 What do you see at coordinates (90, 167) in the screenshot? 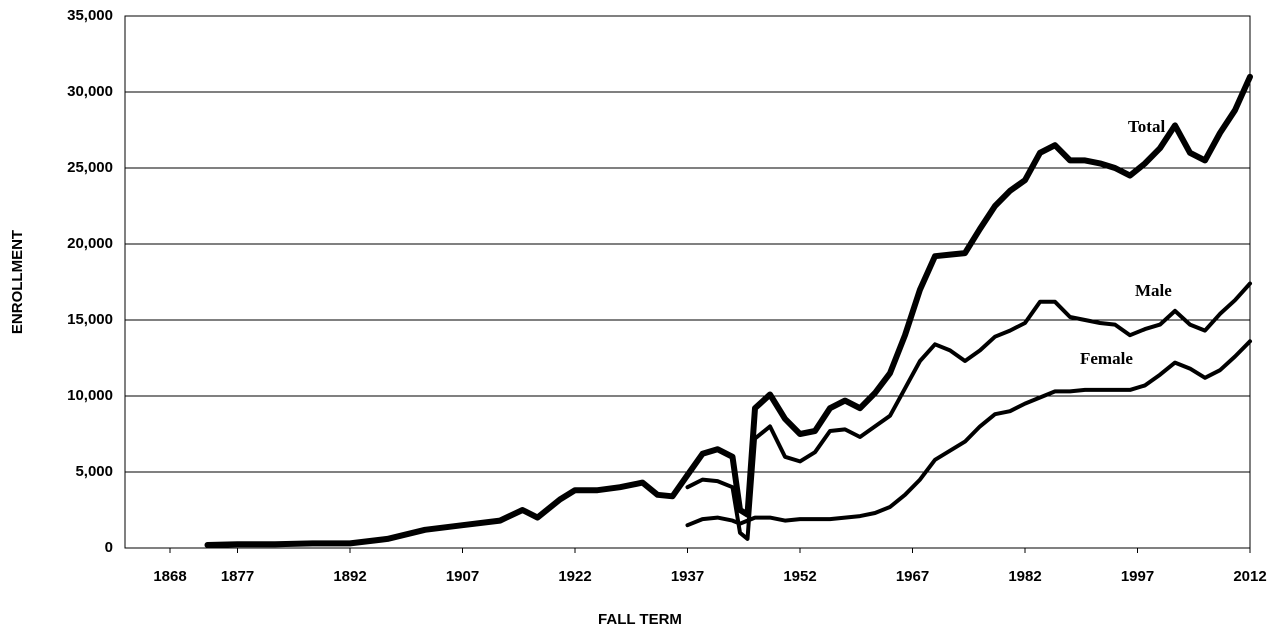
I see `y-tick-label: 25,000` at bounding box center [90, 167].